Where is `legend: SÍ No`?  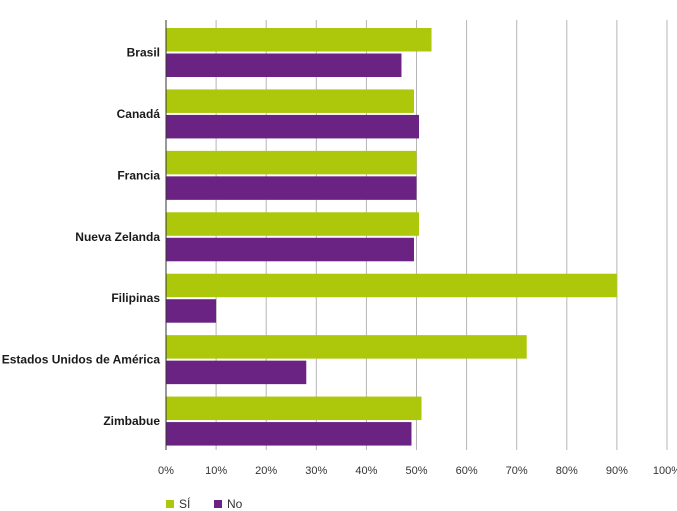 legend: SÍ No is located at coordinates (204, 503).